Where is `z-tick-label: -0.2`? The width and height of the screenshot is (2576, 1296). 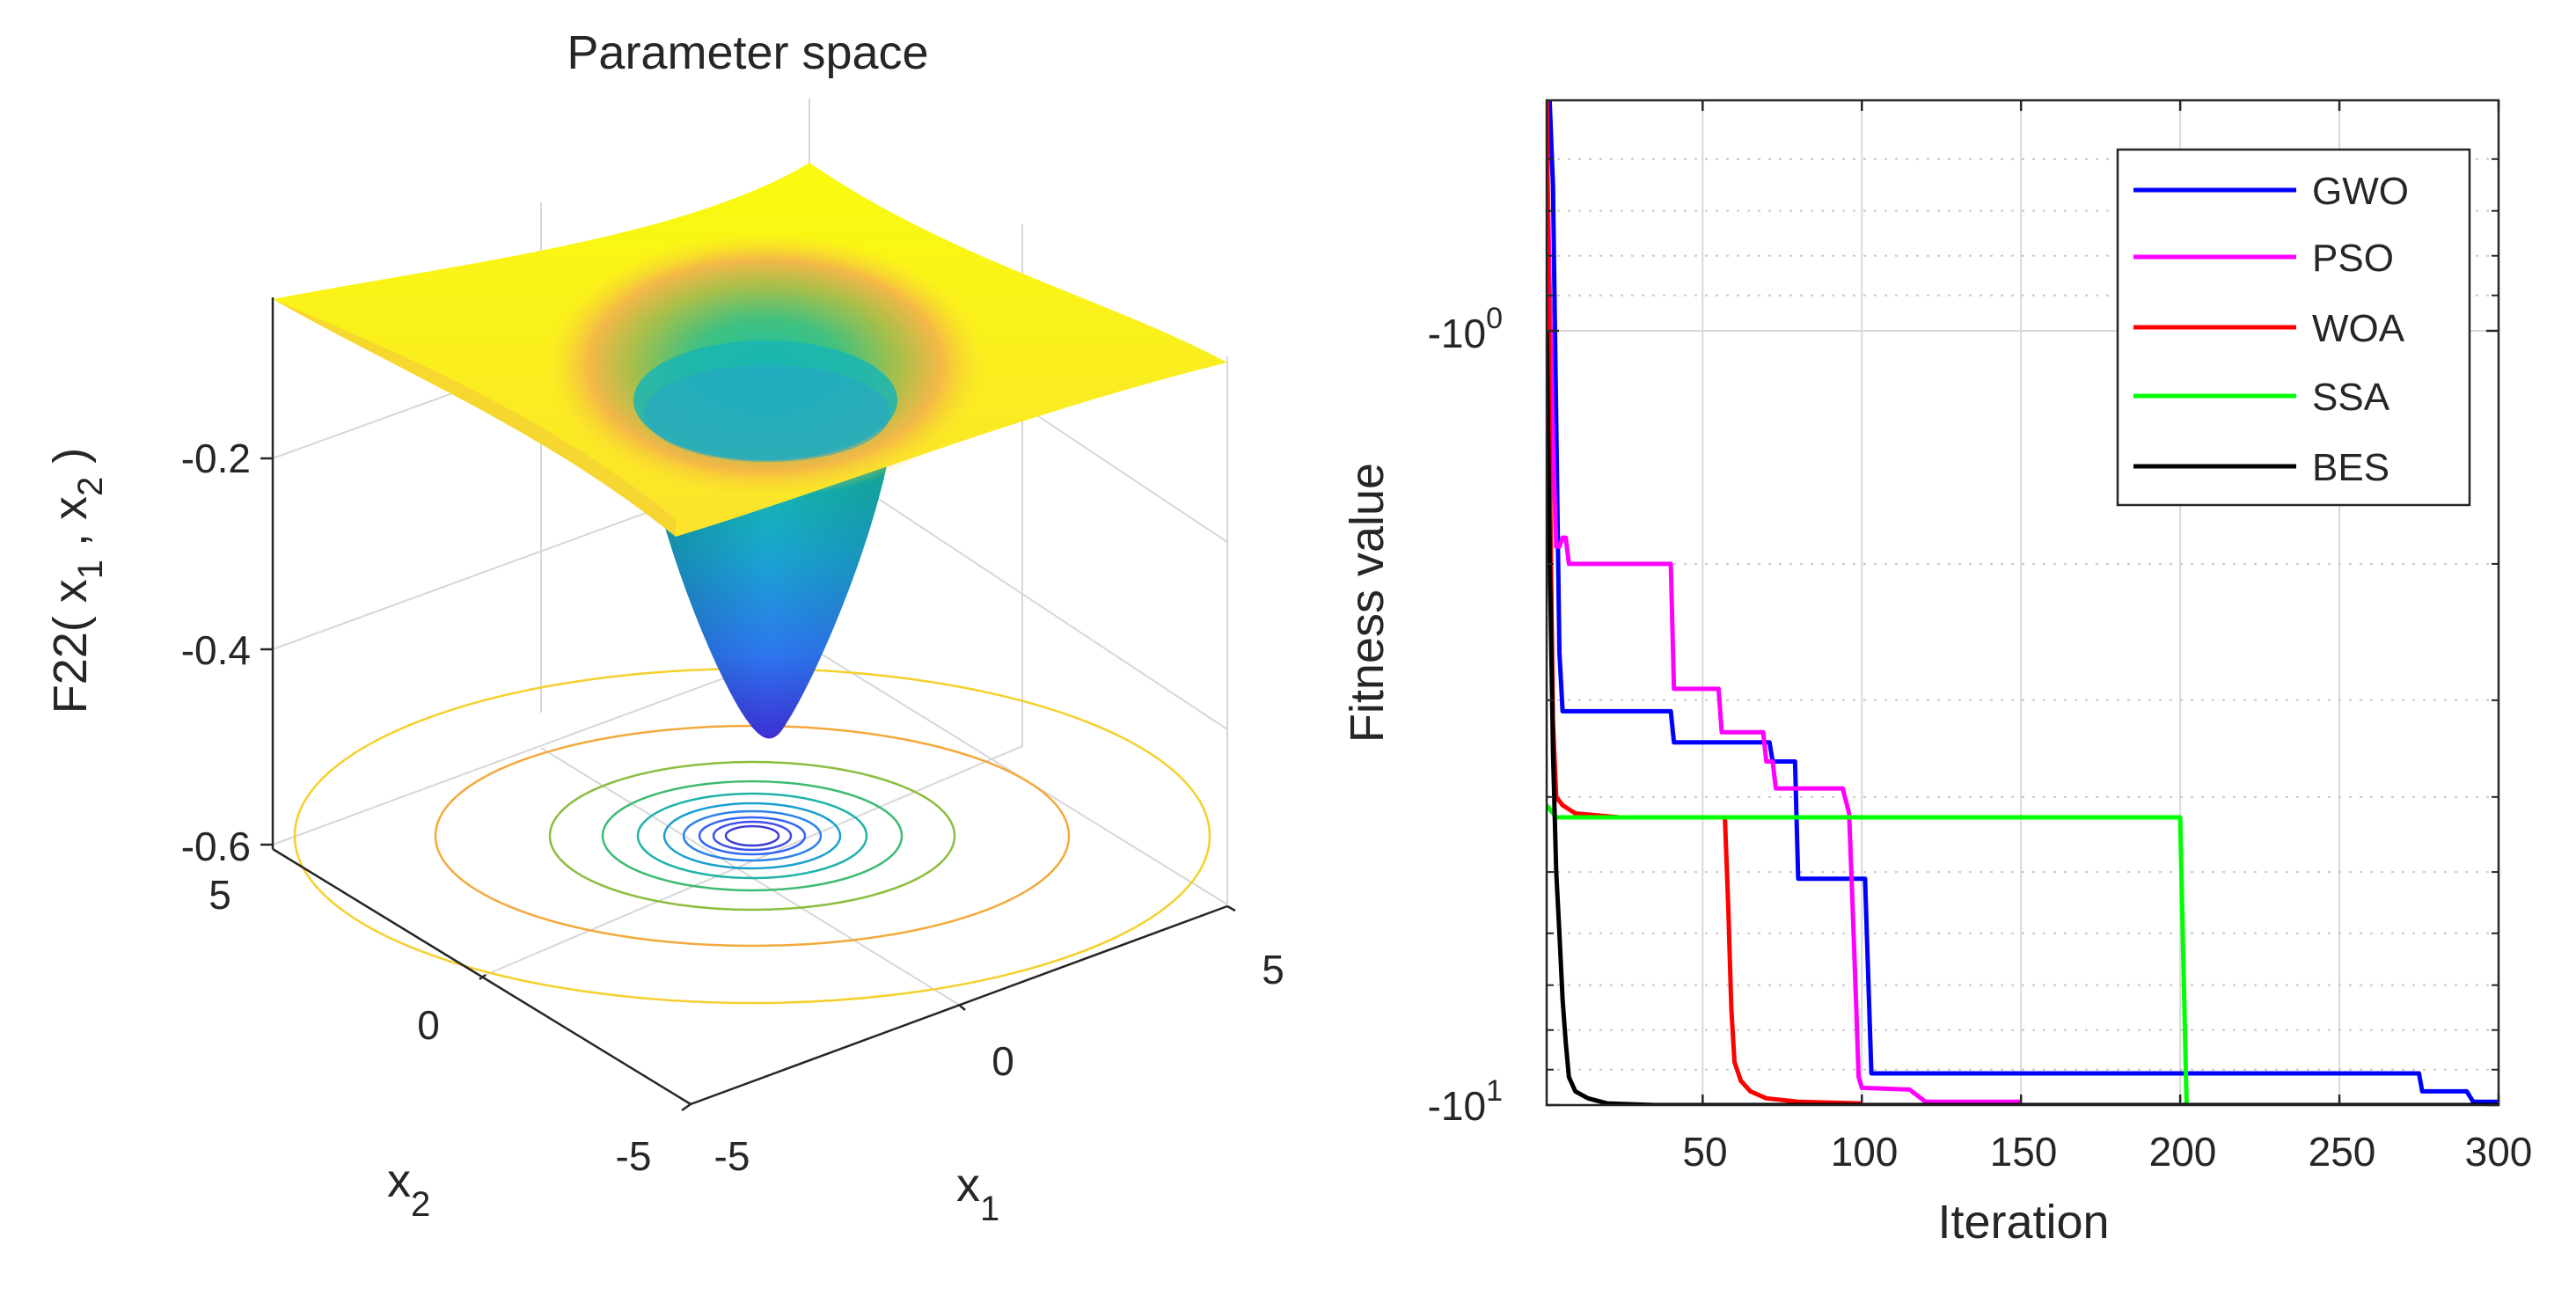
z-tick-label: -0.2 is located at coordinates (216, 459).